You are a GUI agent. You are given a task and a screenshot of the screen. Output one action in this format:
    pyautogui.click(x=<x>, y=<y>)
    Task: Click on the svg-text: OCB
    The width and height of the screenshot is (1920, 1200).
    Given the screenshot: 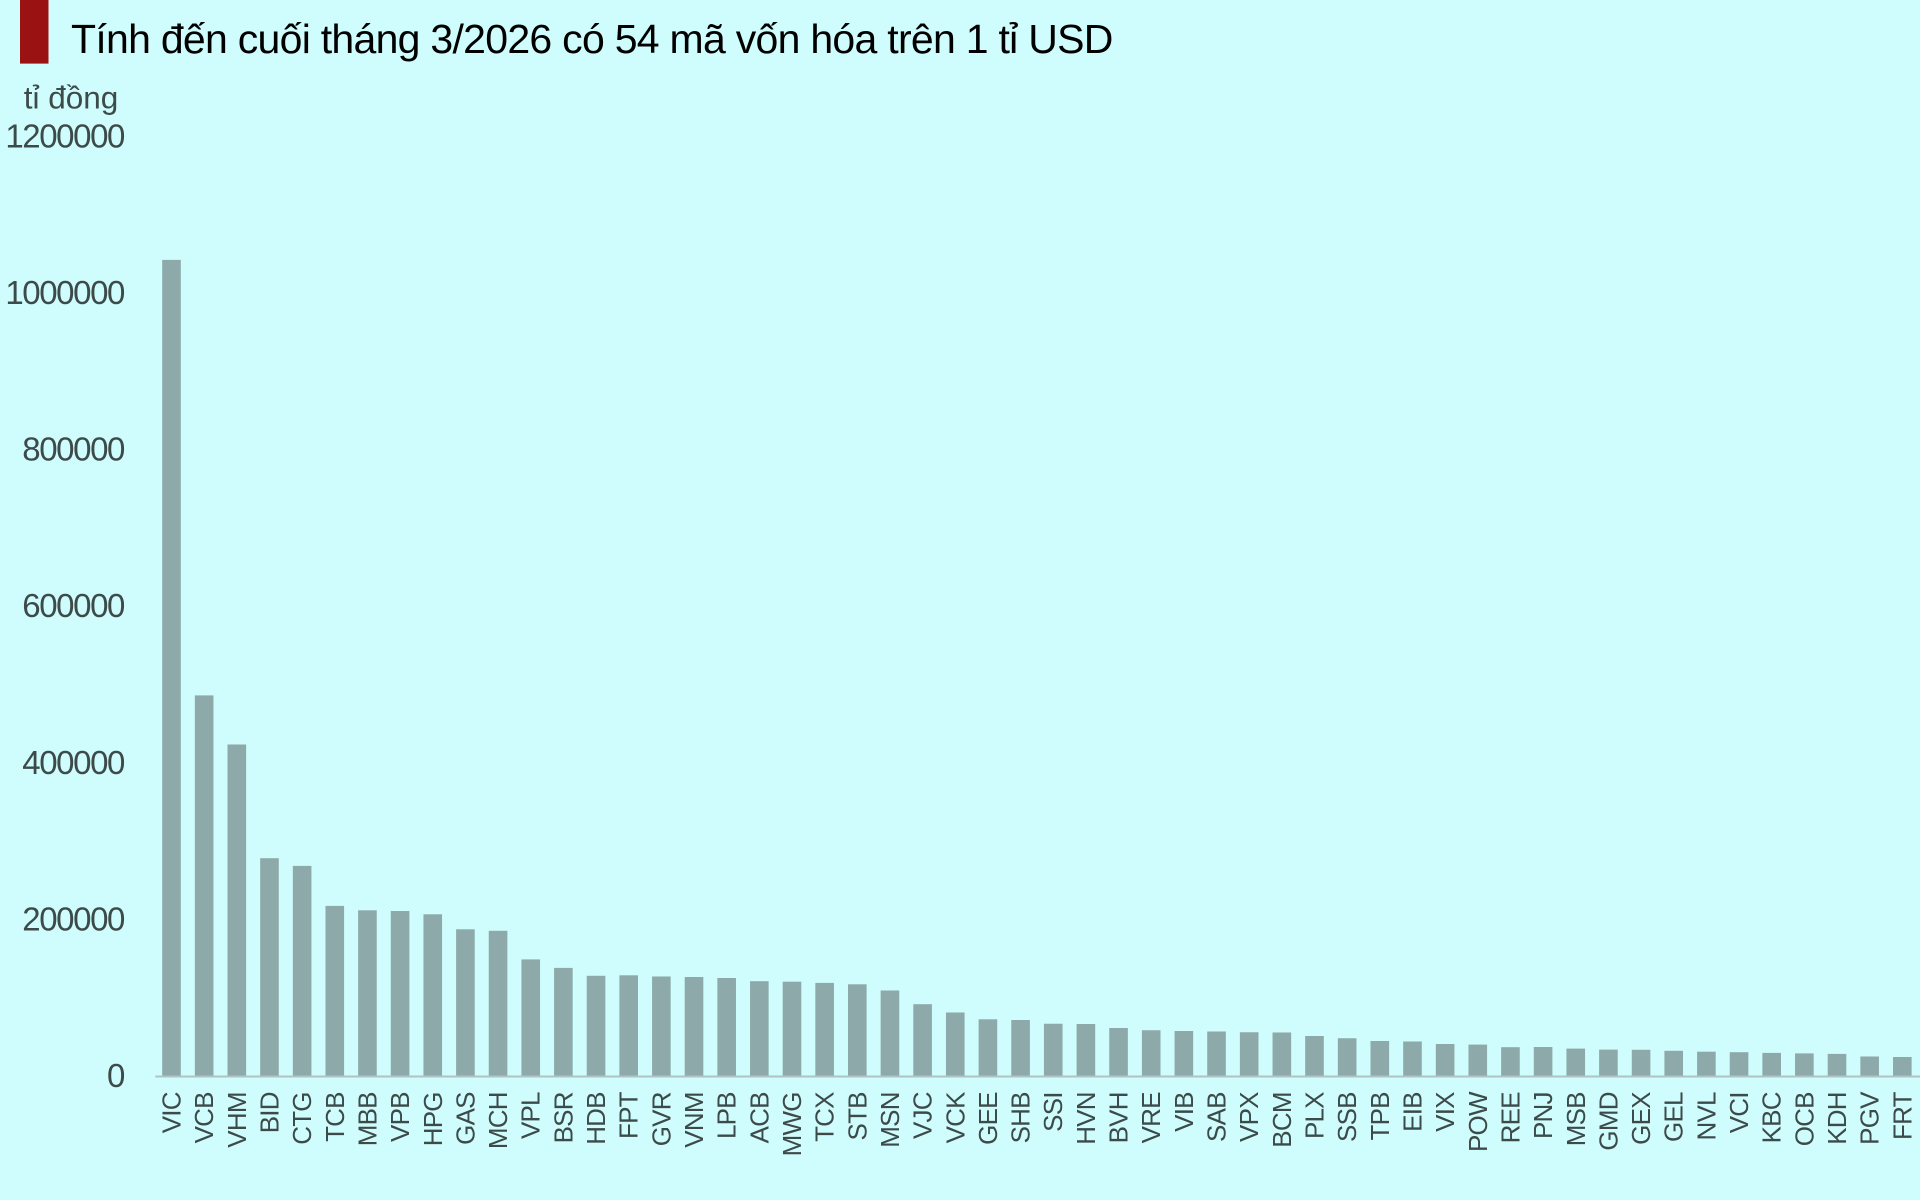 What is the action you would take?
    pyautogui.click(x=1804, y=1119)
    